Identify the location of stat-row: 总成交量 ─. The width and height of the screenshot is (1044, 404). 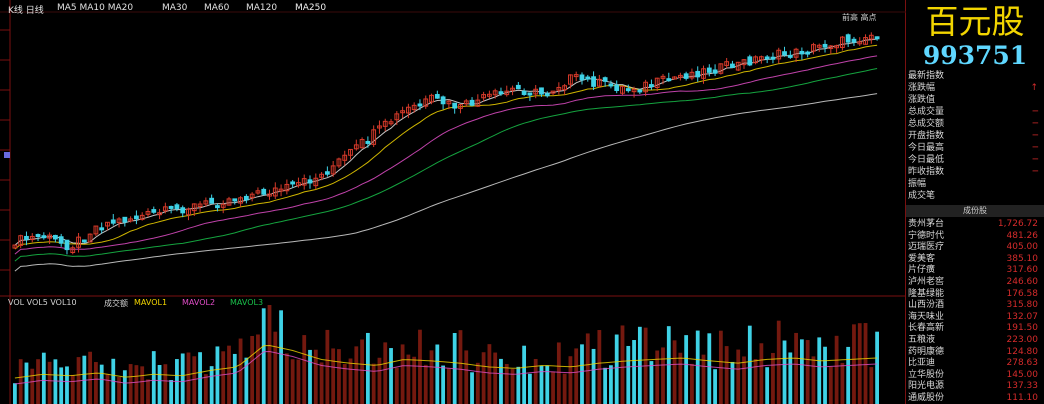
(975, 112).